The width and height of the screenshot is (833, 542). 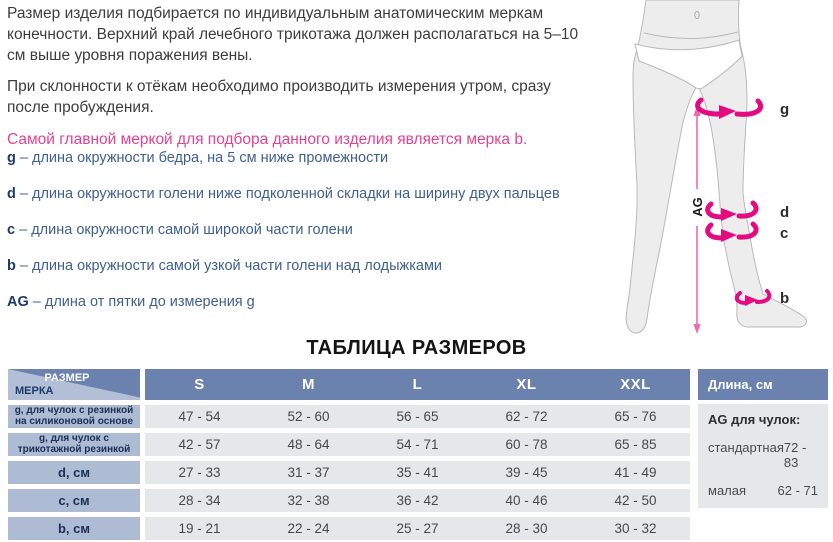 I want to click on cell-value: 41 - 49, so click(x=635, y=472).